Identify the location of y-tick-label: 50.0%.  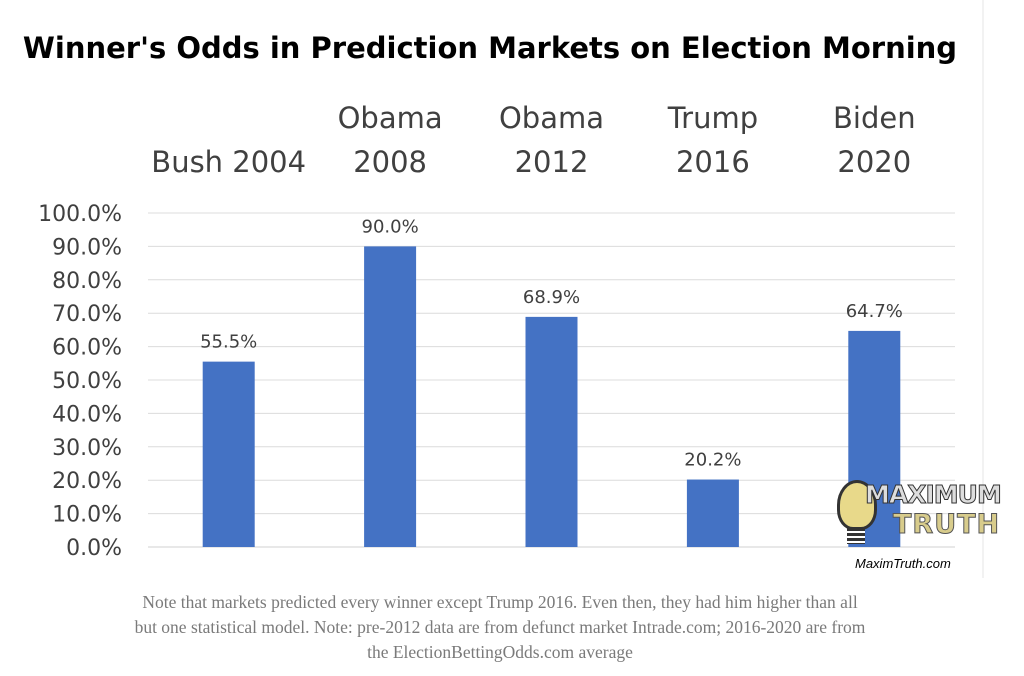
(87, 381).